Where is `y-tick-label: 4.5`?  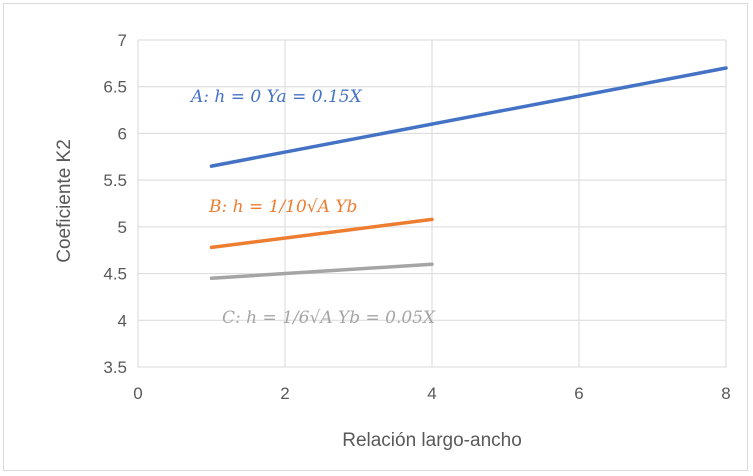
y-tick-label: 4.5 is located at coordinates (115, 274).